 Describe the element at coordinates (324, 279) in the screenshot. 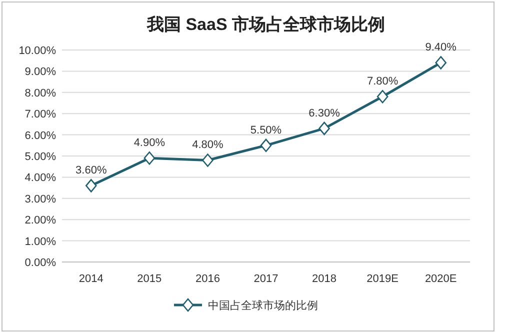

I see `x-tick-label: 2018` at that location.